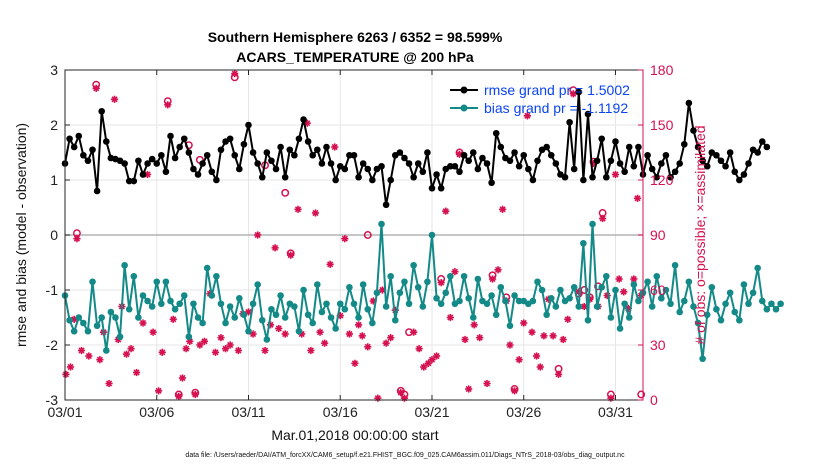 The width and height of the screenshot is (830, 470). I want to click on x-tick-label: 03/31, so click(615, 412).